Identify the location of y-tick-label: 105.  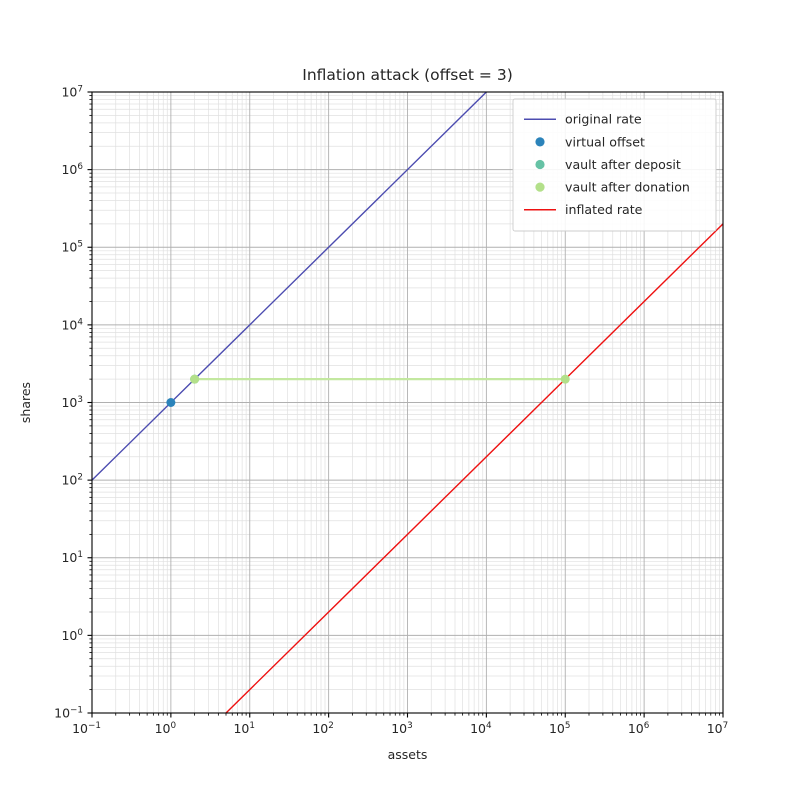
(72, 247).